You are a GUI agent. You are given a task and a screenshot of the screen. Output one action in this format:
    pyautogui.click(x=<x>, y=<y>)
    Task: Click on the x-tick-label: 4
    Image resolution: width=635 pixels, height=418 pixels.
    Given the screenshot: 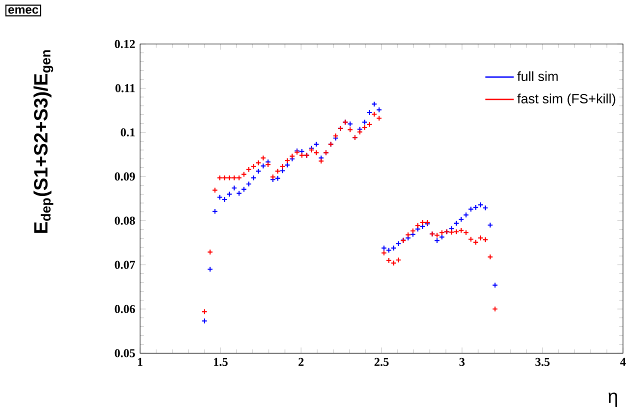 What is the action you would take?
    pyautogui.click(x=623, y=362)
    